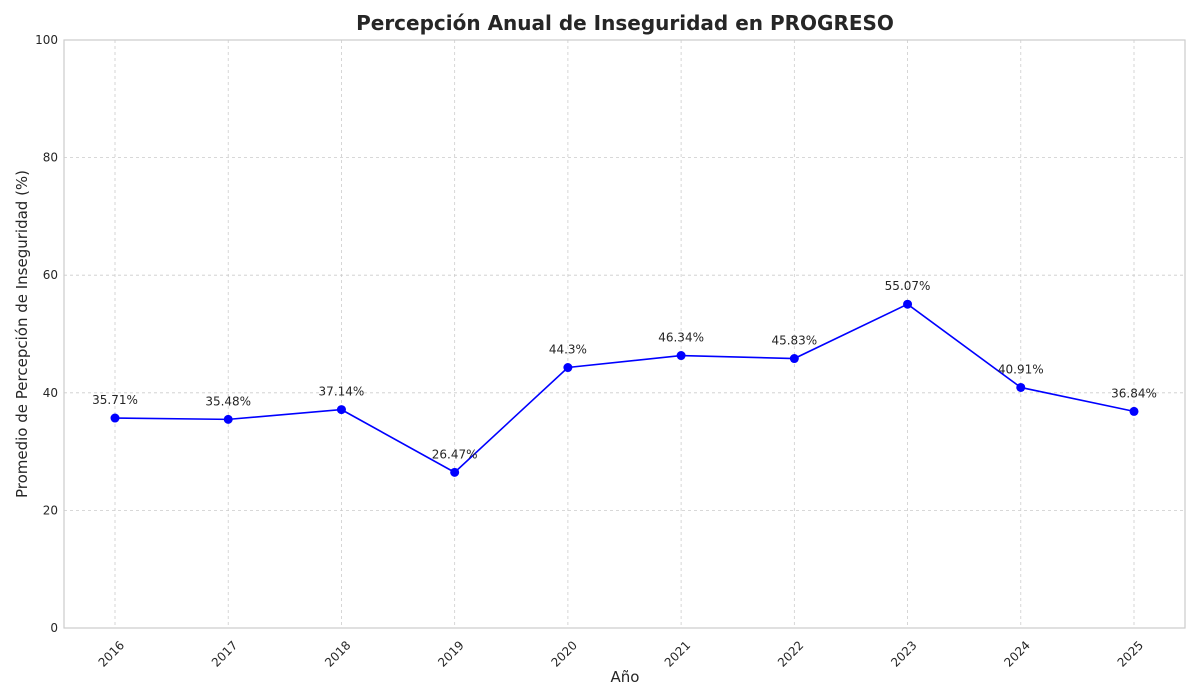 This screenshot has width=1200, height=700. What do you see at coordinates (1016, 653) in the screenshot?
I see `x-tick-label: 2024` at bounding box center [1016, 653].